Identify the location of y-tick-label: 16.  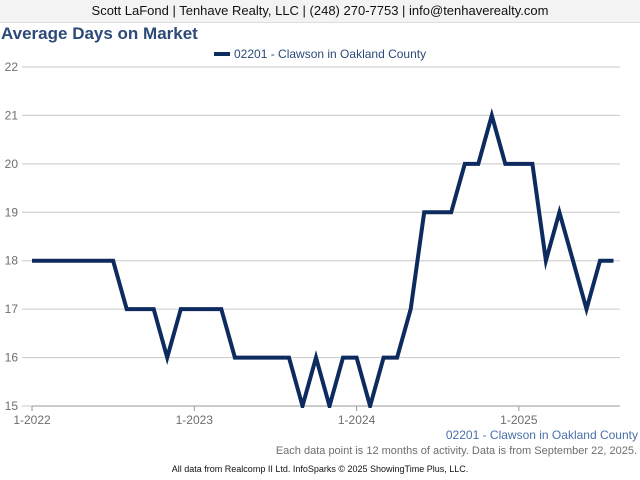
(12, 358).